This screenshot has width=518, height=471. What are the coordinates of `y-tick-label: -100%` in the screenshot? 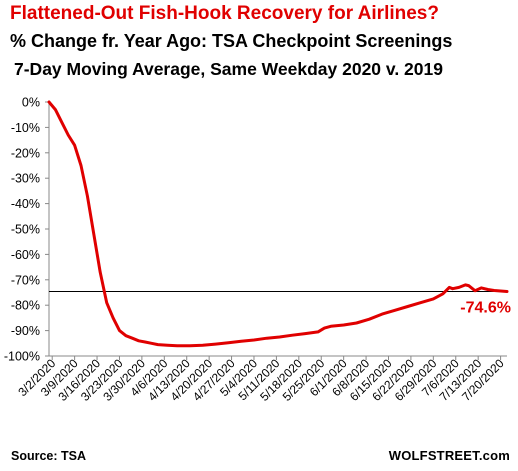 It's located at (22, 357).